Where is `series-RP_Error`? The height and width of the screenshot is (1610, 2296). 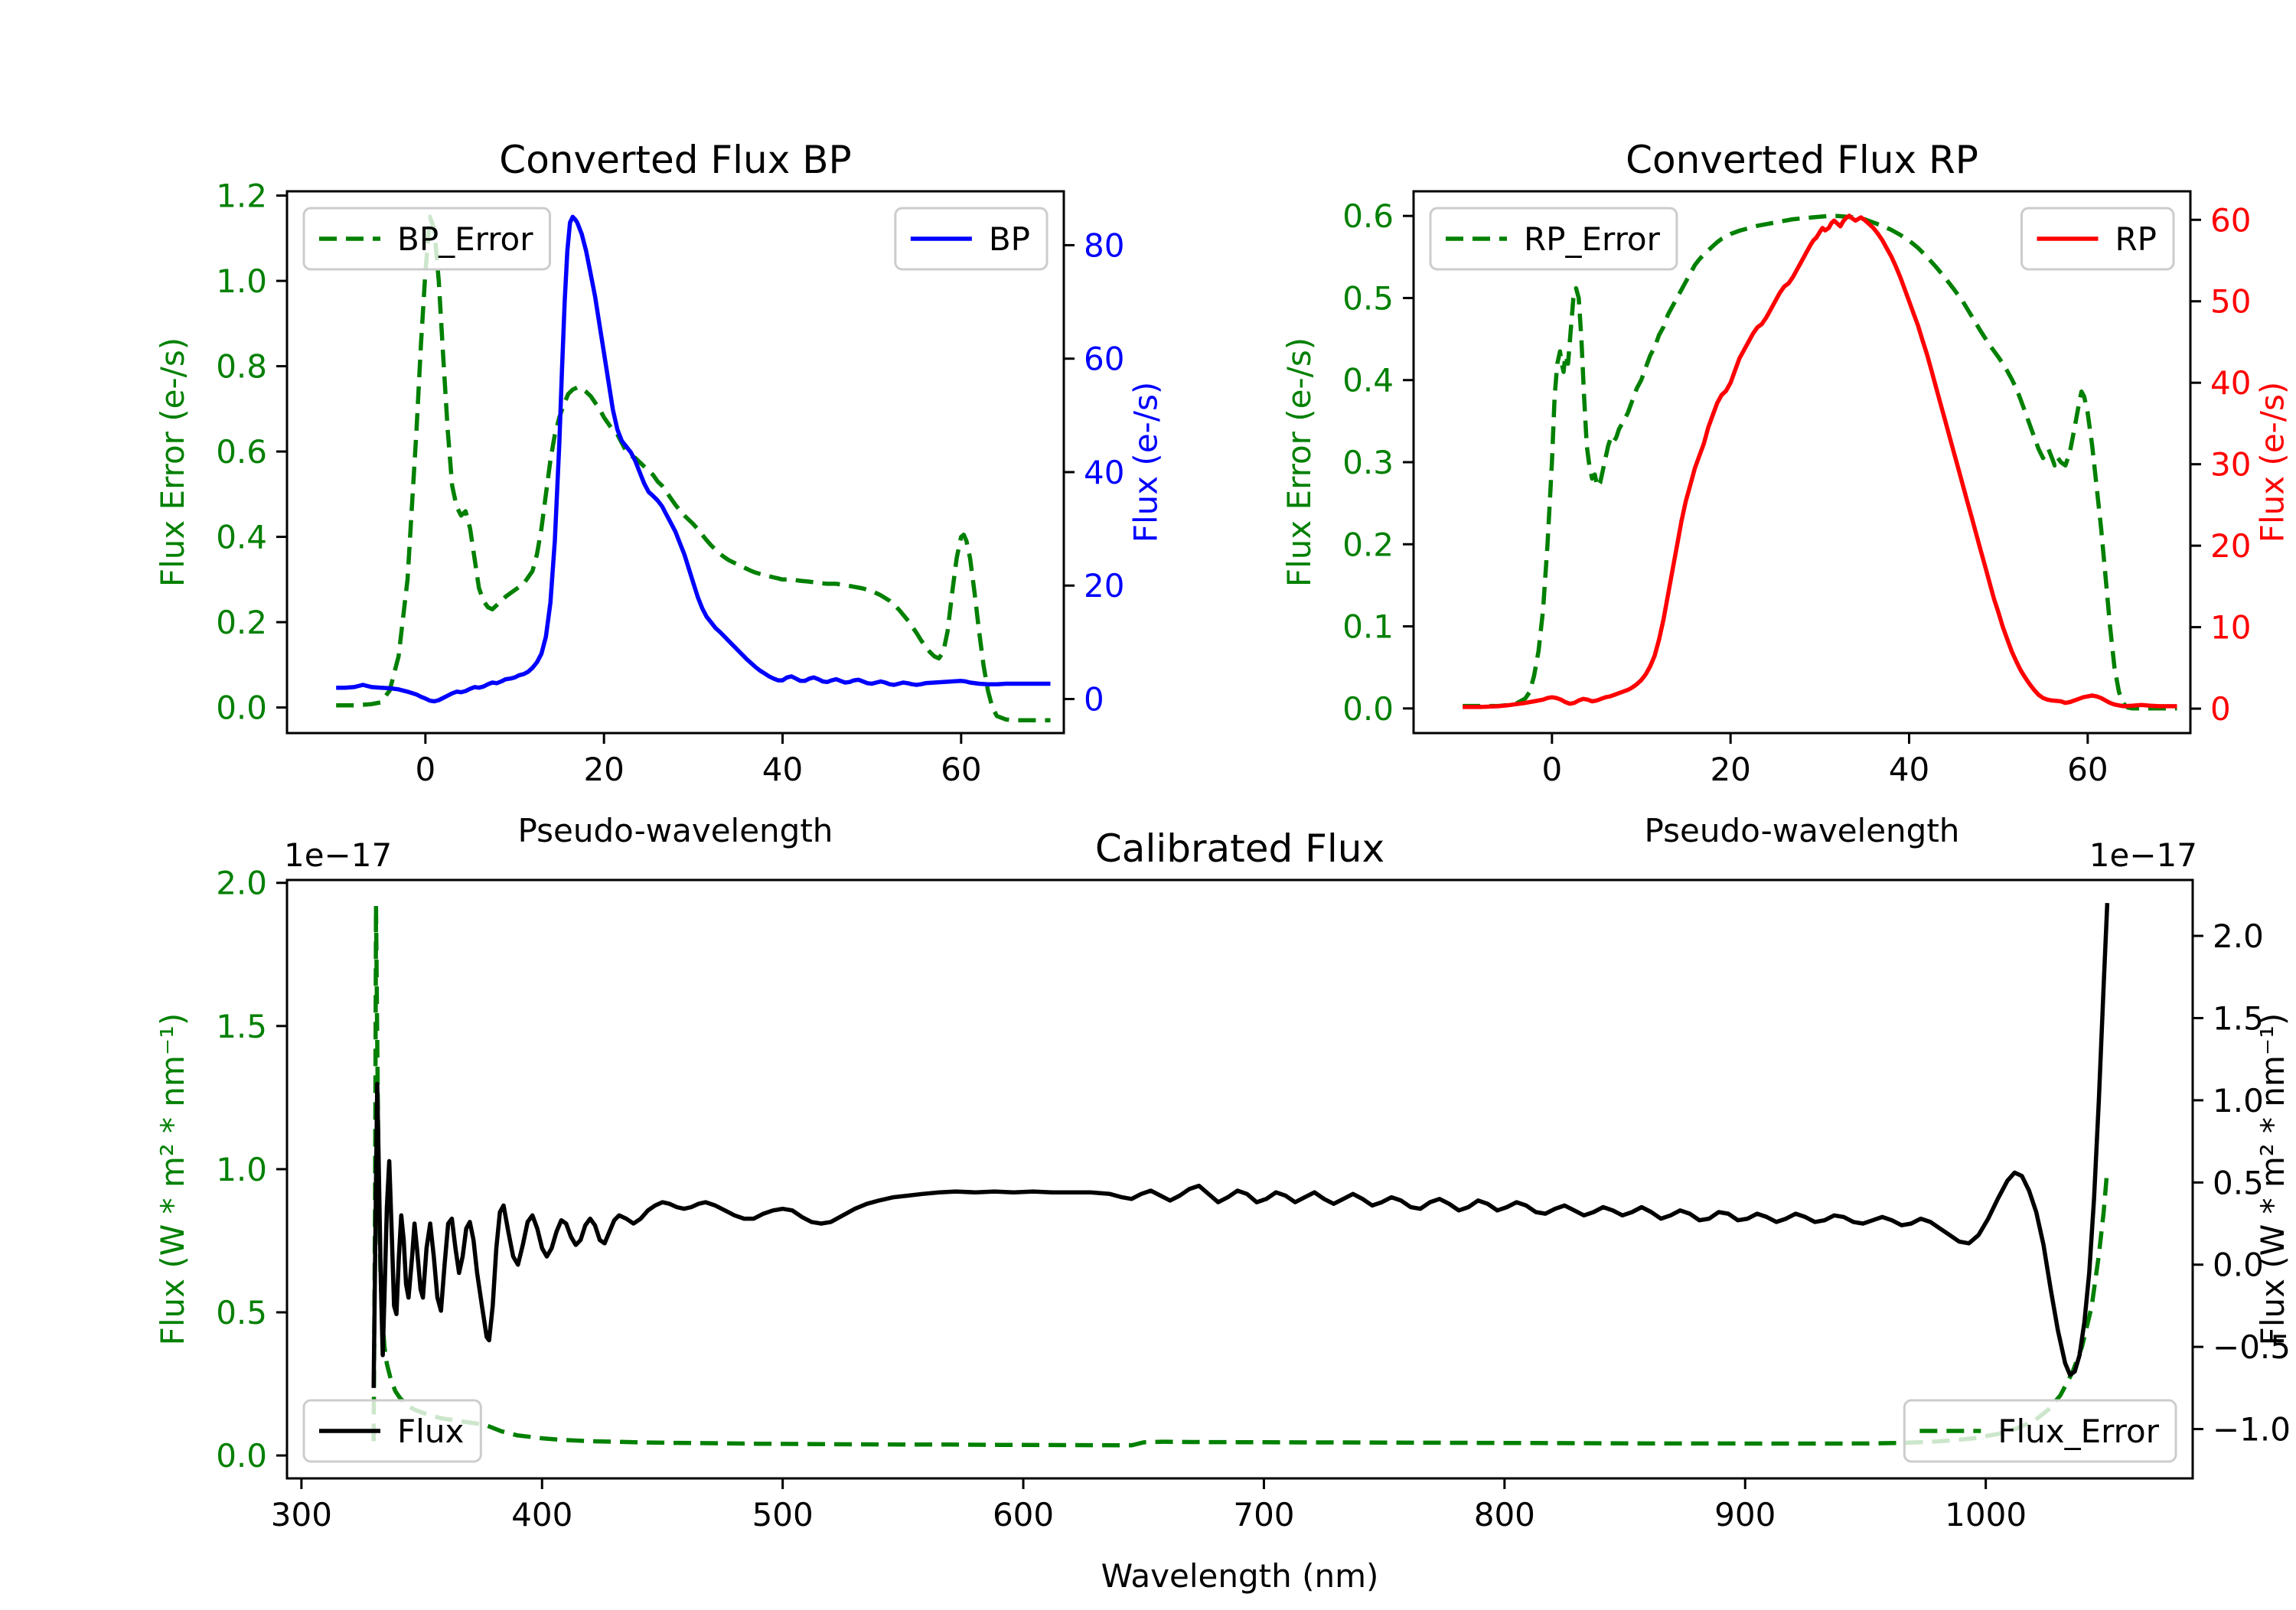
series-RP_Error is located at coordinates (1820, 462).